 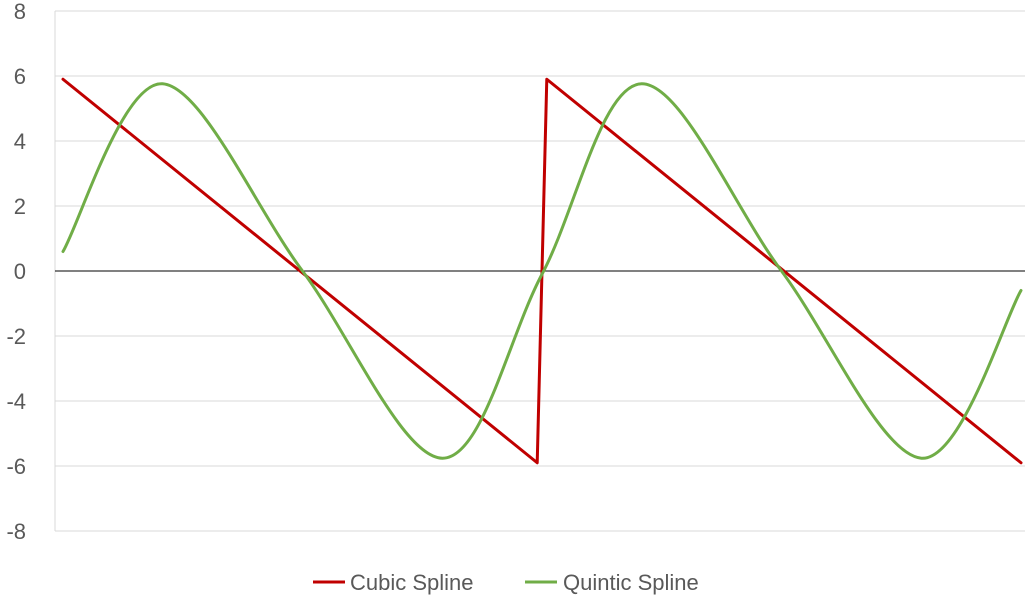 What do you see at coordinates (20, 141) in the screenshot?
I see `y-tick-label: 4` at bounding box center [20, 141].